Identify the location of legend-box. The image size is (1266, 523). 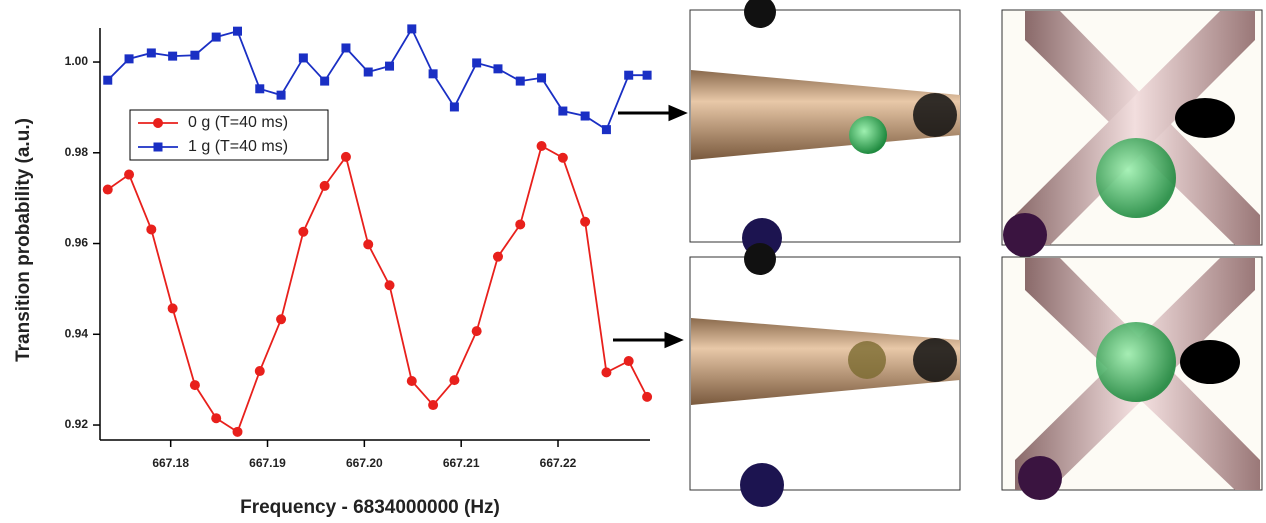
(229, 135).